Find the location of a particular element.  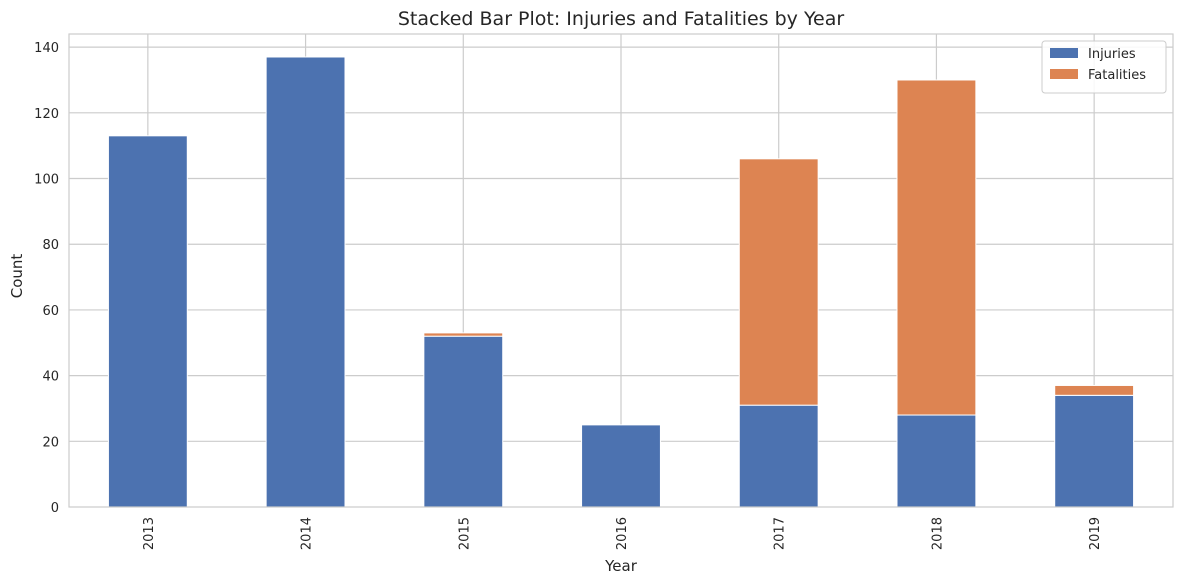

x-tick-label-2013: 2013 is located at coordinates (149, 533).